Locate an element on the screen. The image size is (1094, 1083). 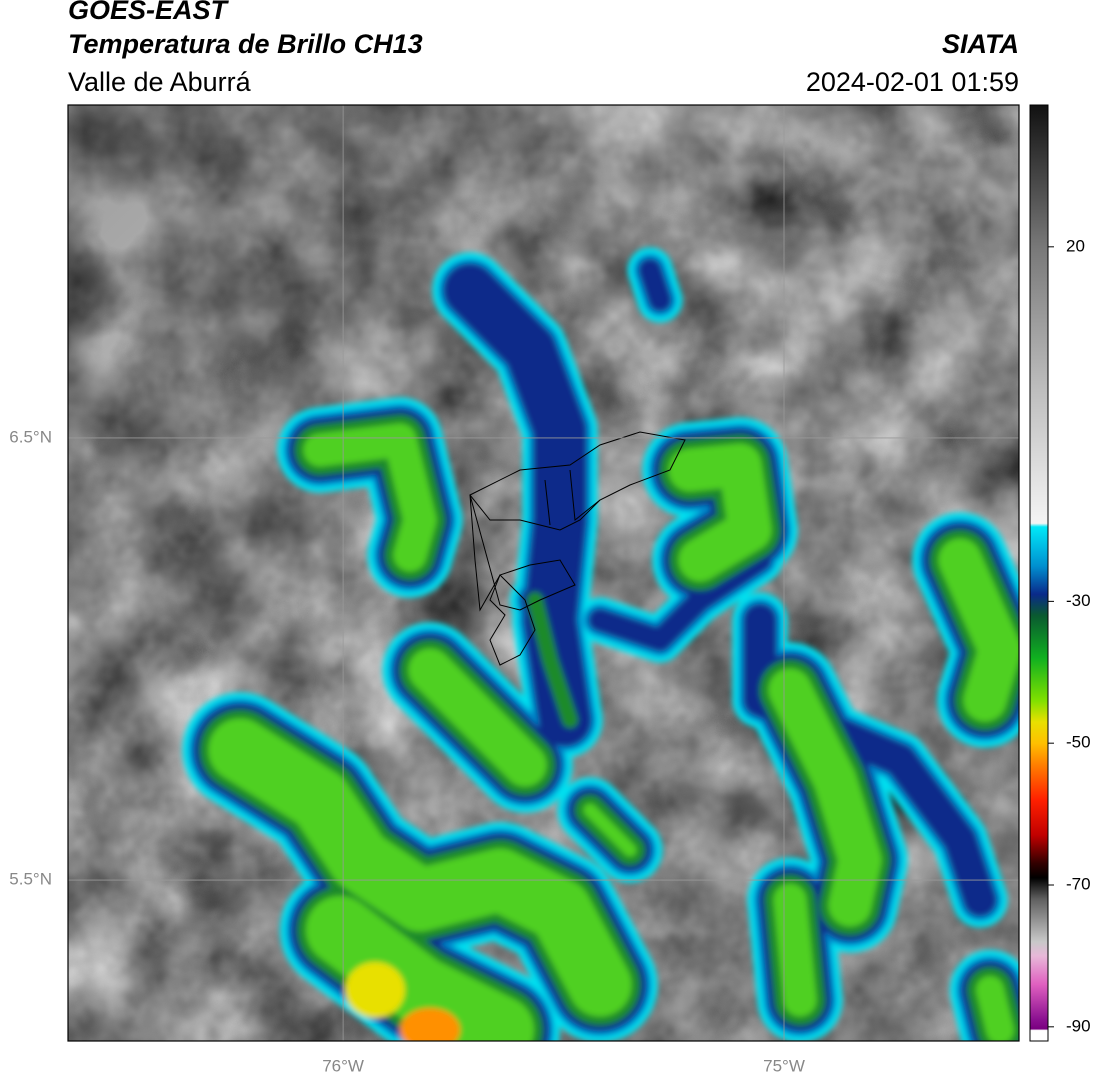
boundaries is located at coordinates (577, 548).